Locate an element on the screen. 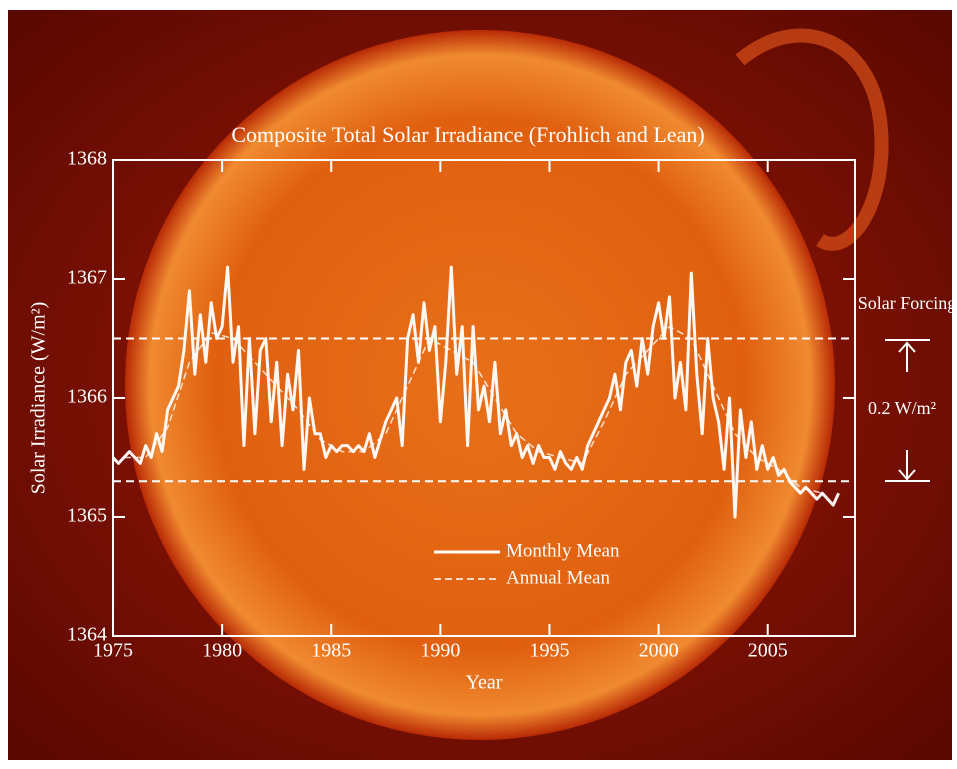 The image size is (957, 769). y-axis-label: Solar Irradiance (W/m²) is located at coordinates (39, 398).